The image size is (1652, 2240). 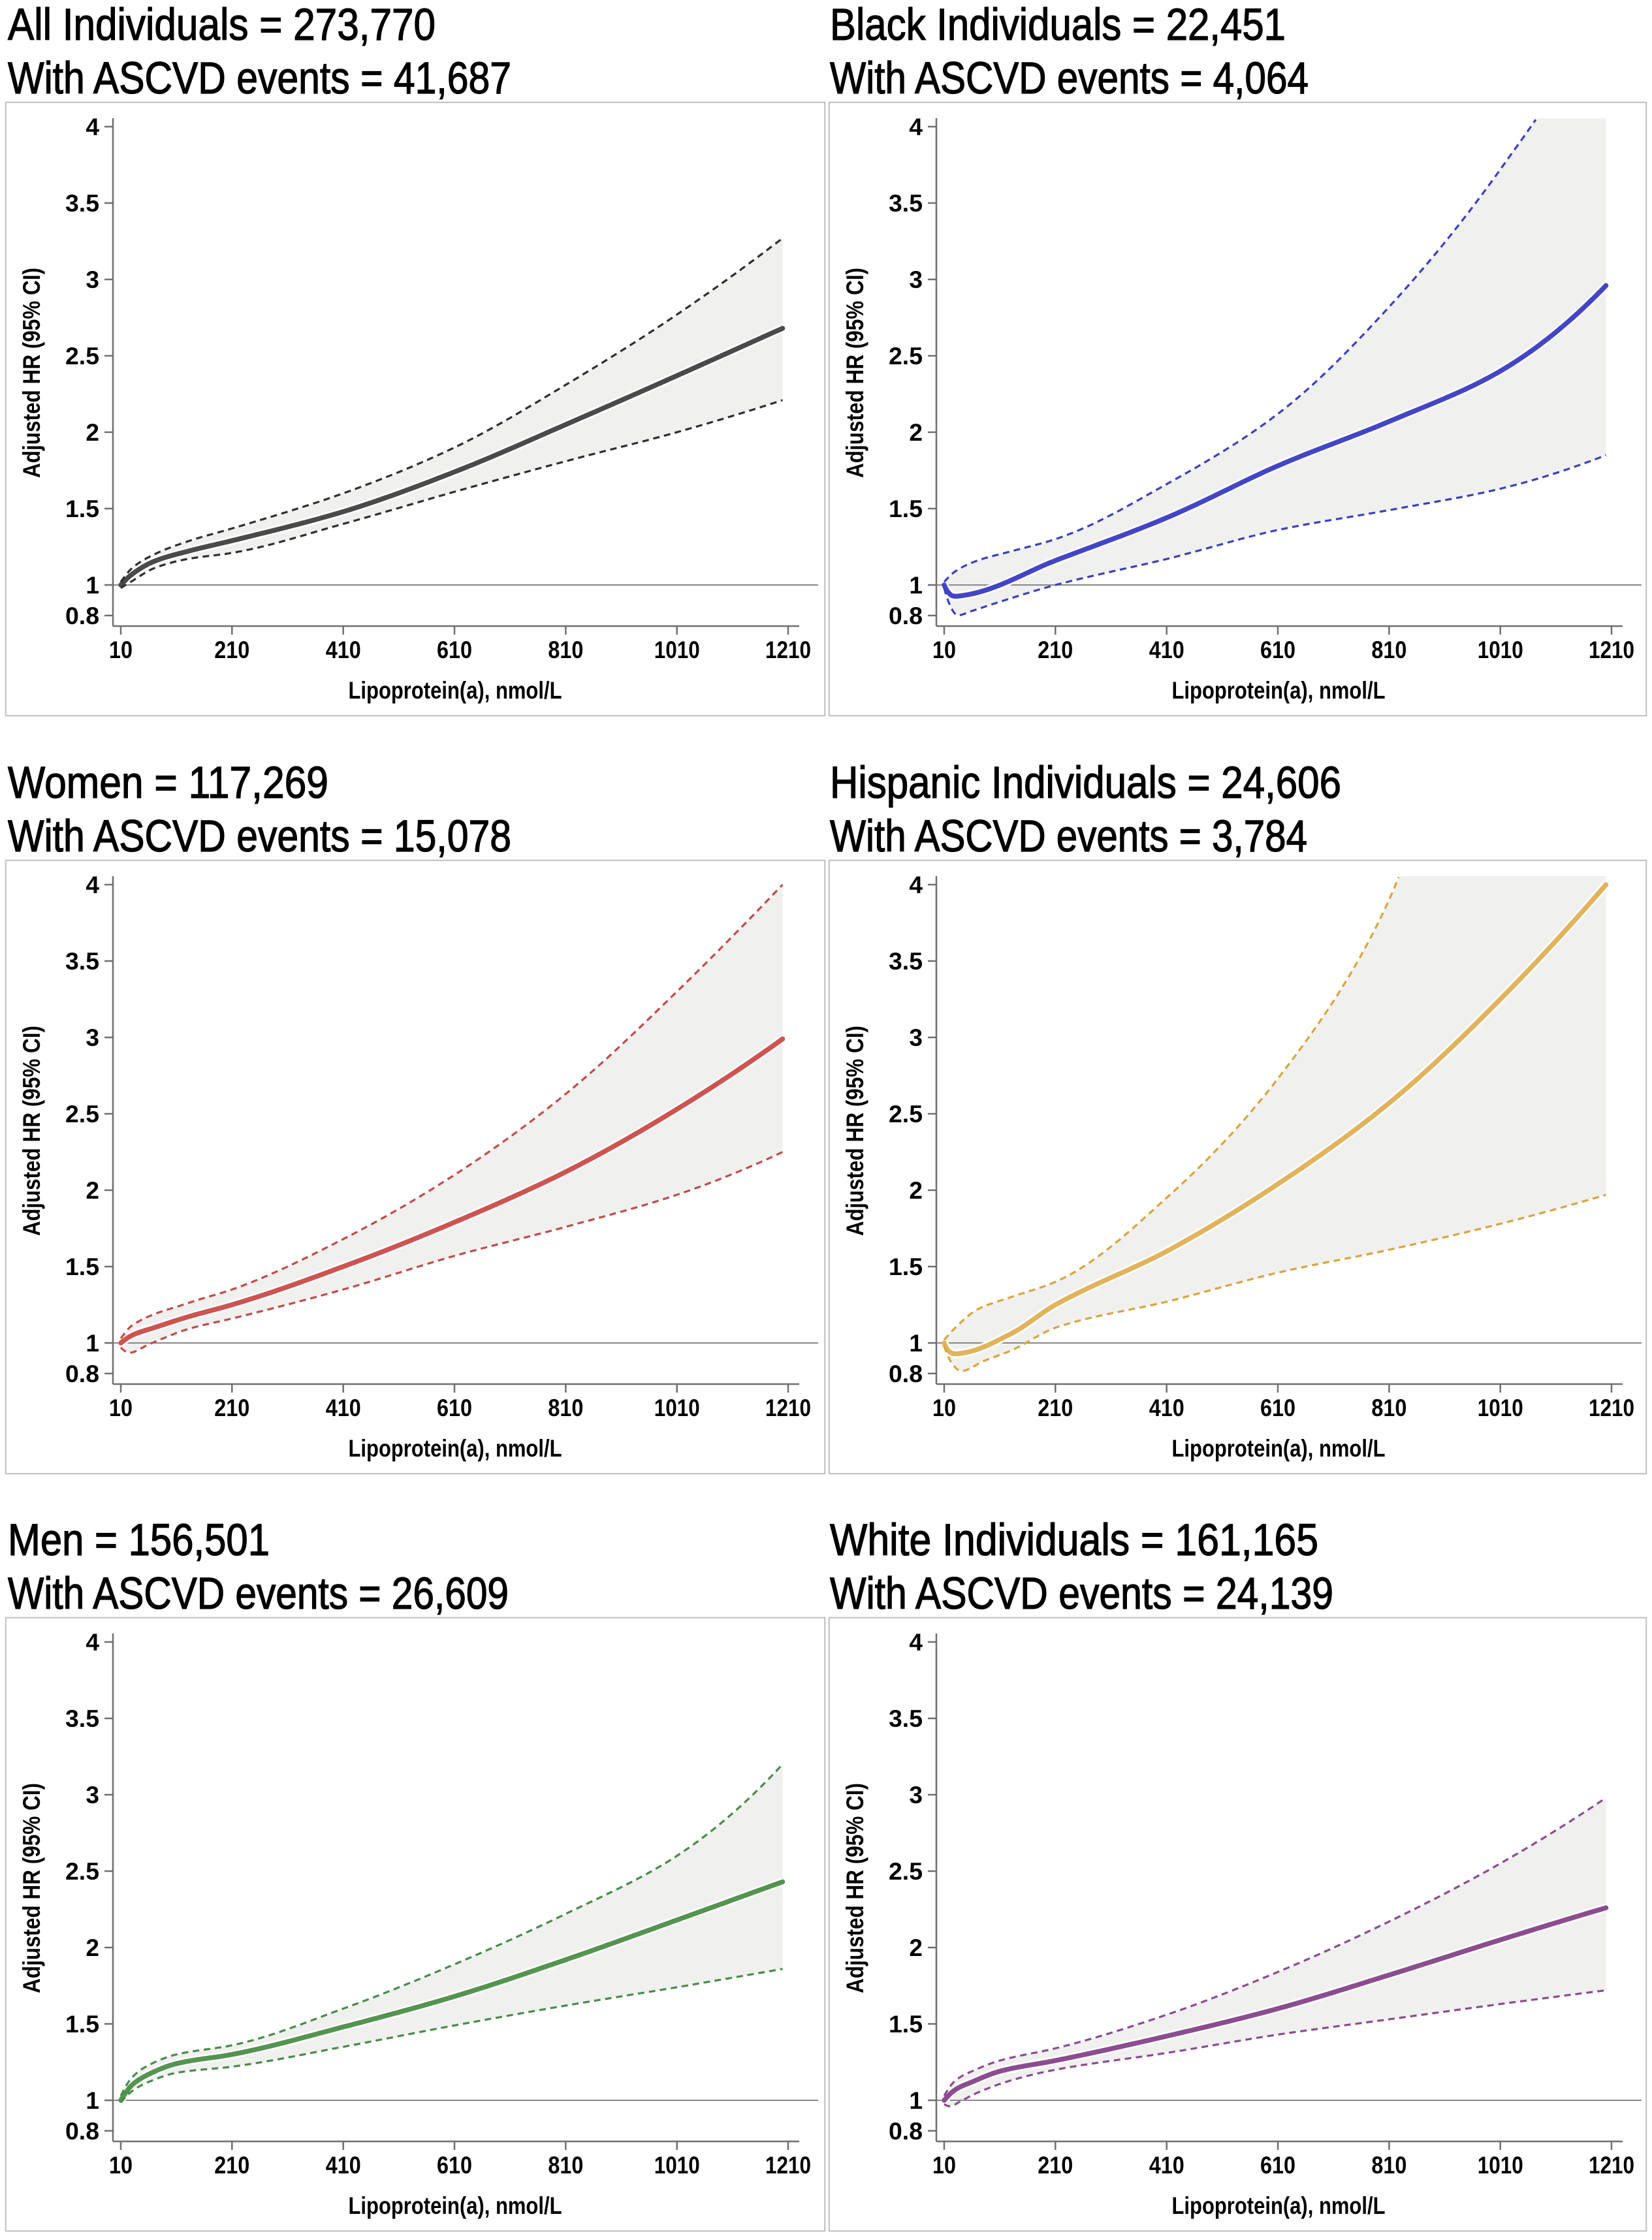 I want to click on svg-text: White Individuals = 161,165, so click(x=1074, y=1540).